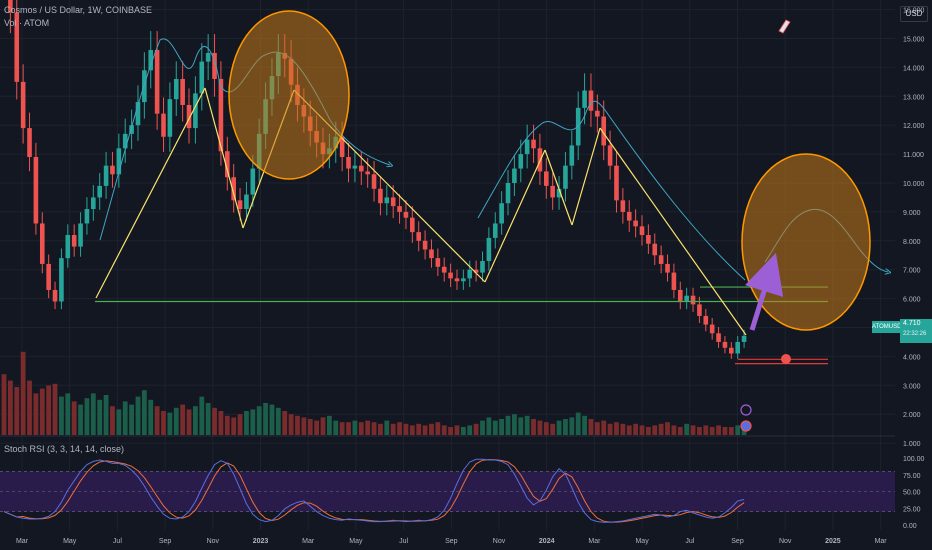  I want to click on price-axis-bg, so click(913, 275).